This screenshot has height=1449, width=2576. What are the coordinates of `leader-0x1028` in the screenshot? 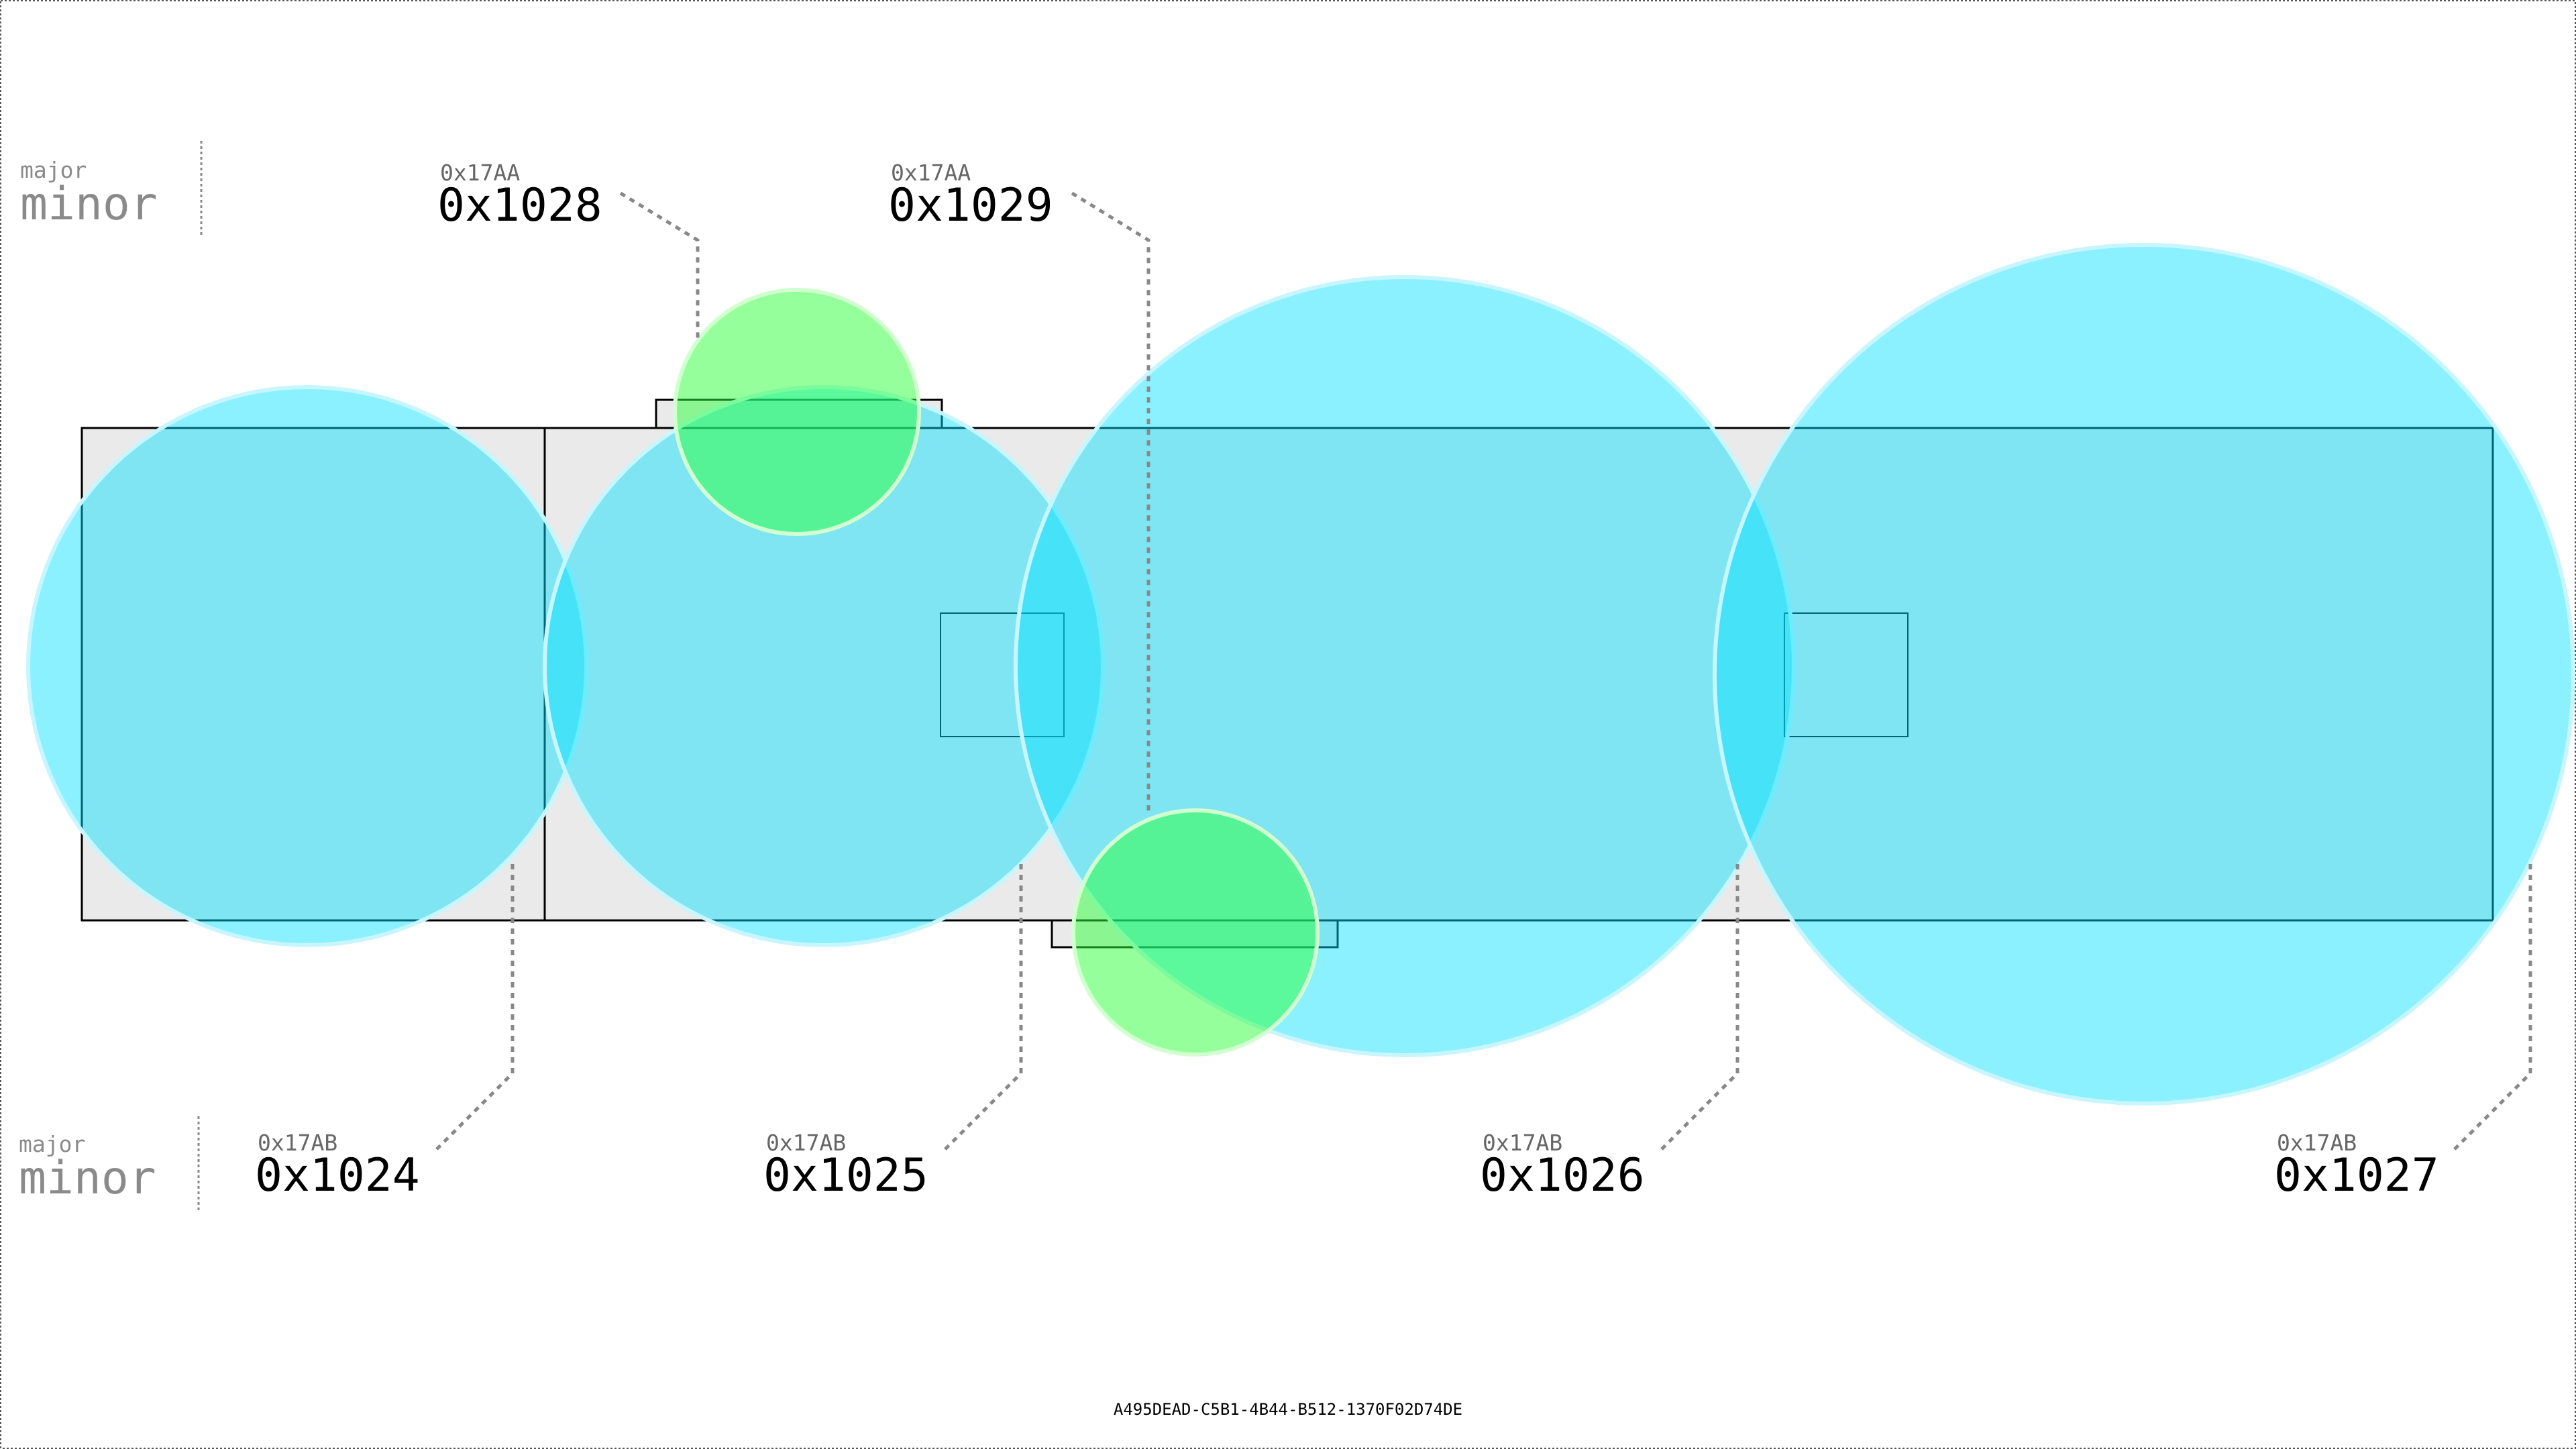 It's located at (659, 265).